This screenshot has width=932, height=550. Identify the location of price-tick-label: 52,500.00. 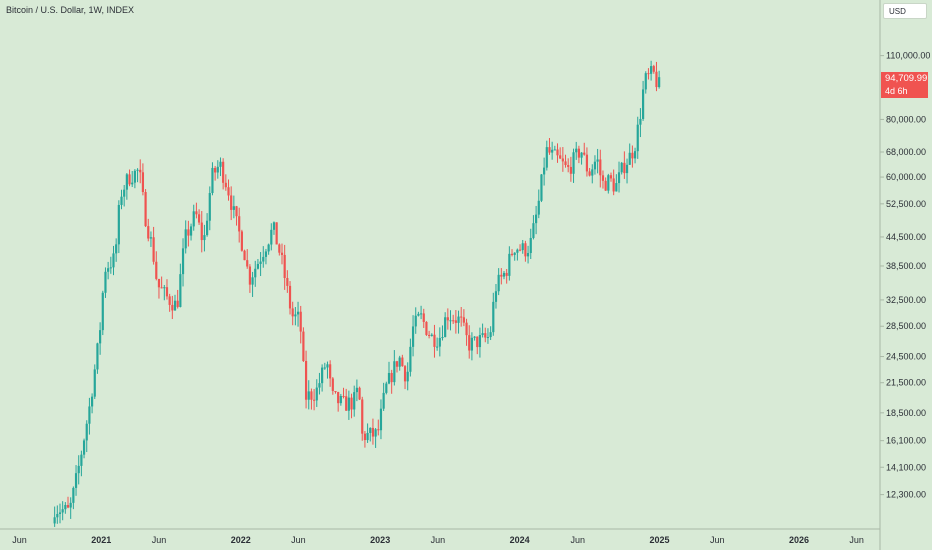
(906, 204).